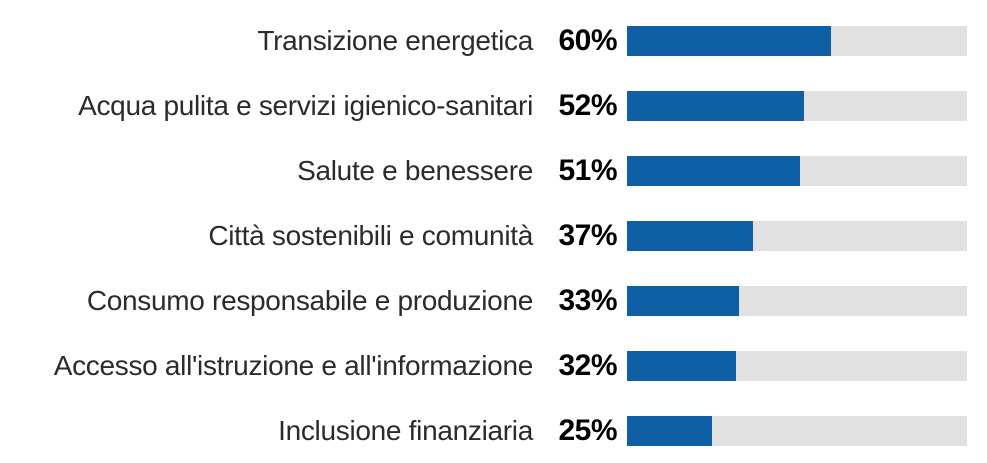  Describe the element at coordinates (587, 430) in the screenshot. I see `value-label: 25%` at that location.